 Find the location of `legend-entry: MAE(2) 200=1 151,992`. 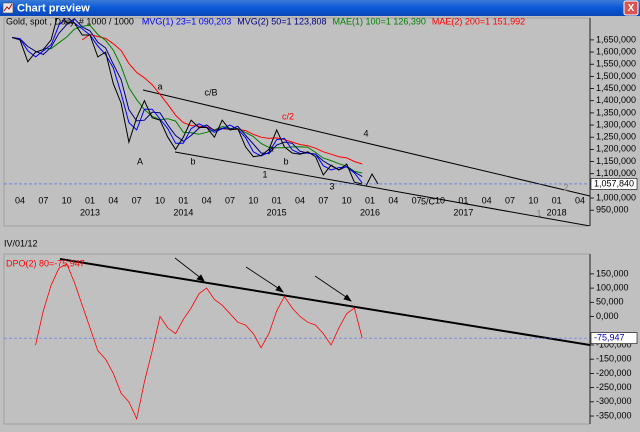

legend-entry: MAE(2) 200=1 151,992 is located at coordinates (478, 21).